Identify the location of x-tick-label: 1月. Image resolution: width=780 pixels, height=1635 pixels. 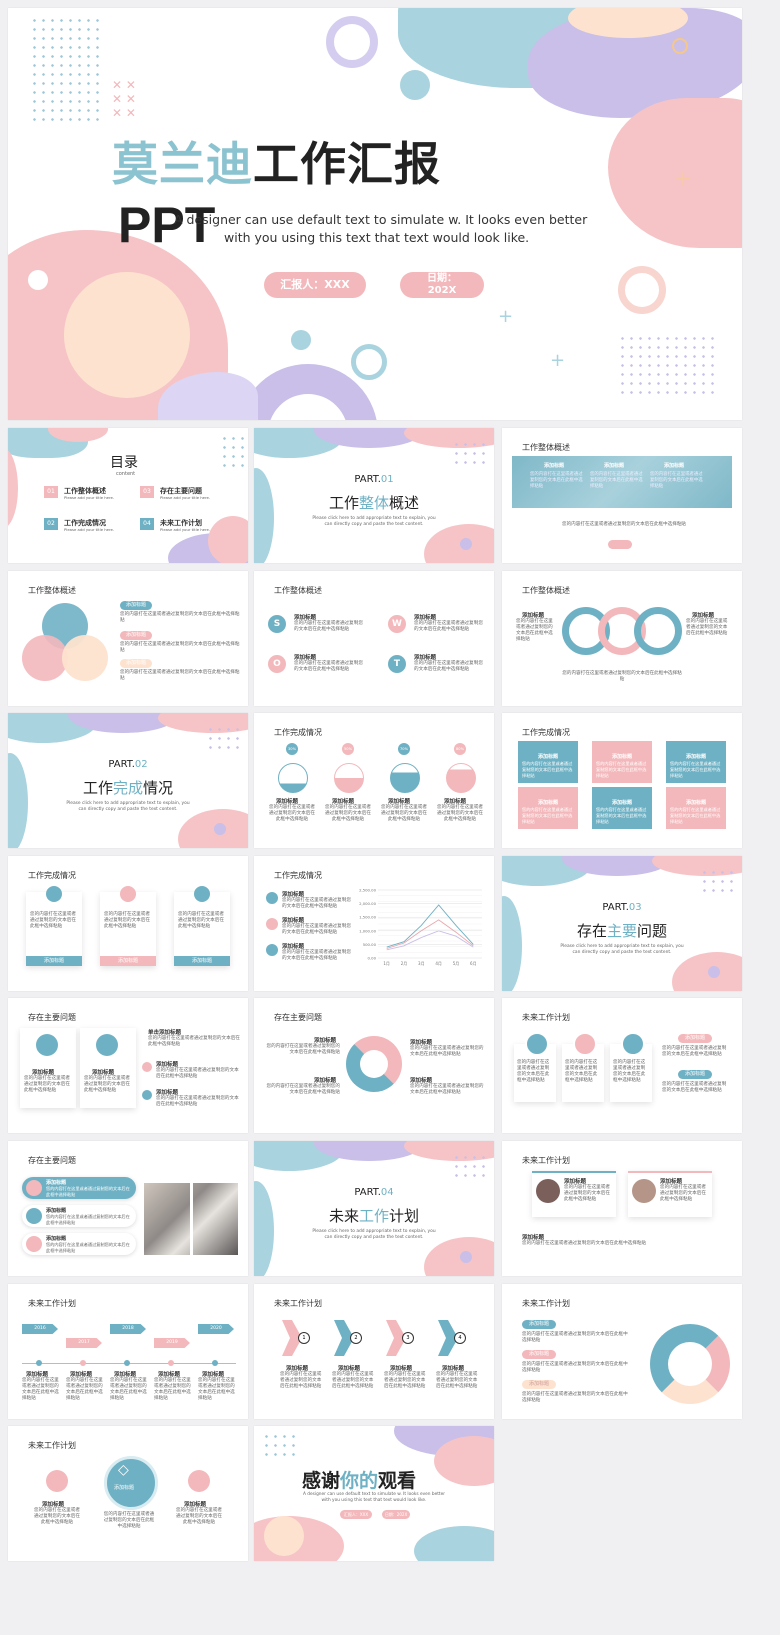
(386, 963).